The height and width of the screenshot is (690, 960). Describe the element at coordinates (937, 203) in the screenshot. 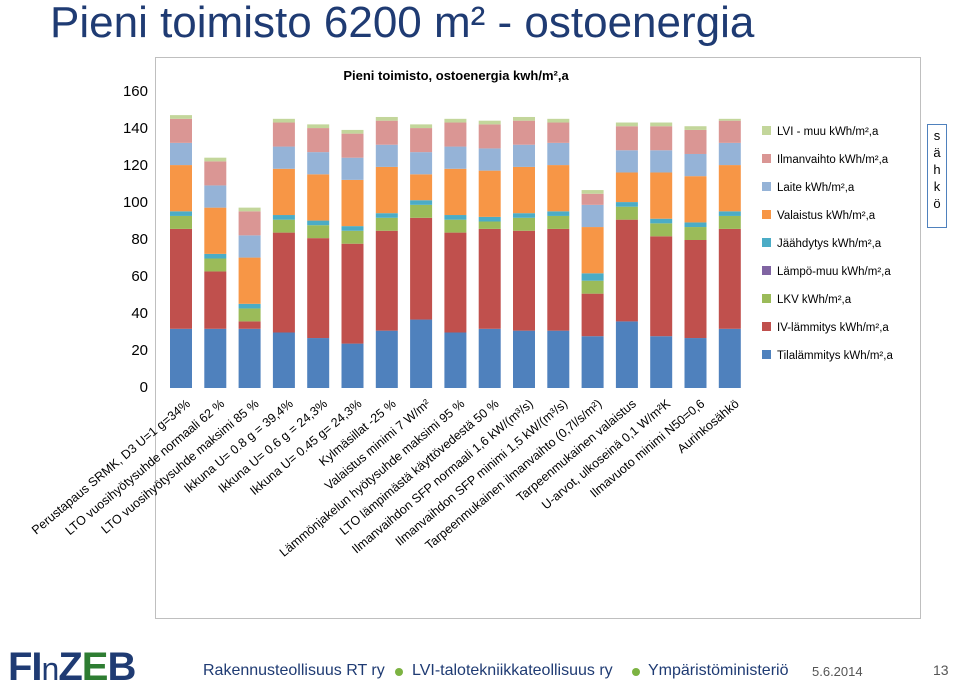

I see `side-text-letter: ö` at that location.